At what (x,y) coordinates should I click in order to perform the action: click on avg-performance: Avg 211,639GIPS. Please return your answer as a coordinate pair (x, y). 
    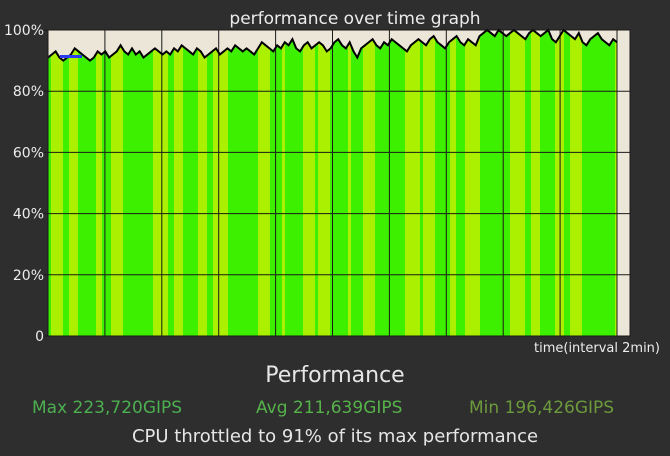
    Looking at the image, I should click on (329, 408).